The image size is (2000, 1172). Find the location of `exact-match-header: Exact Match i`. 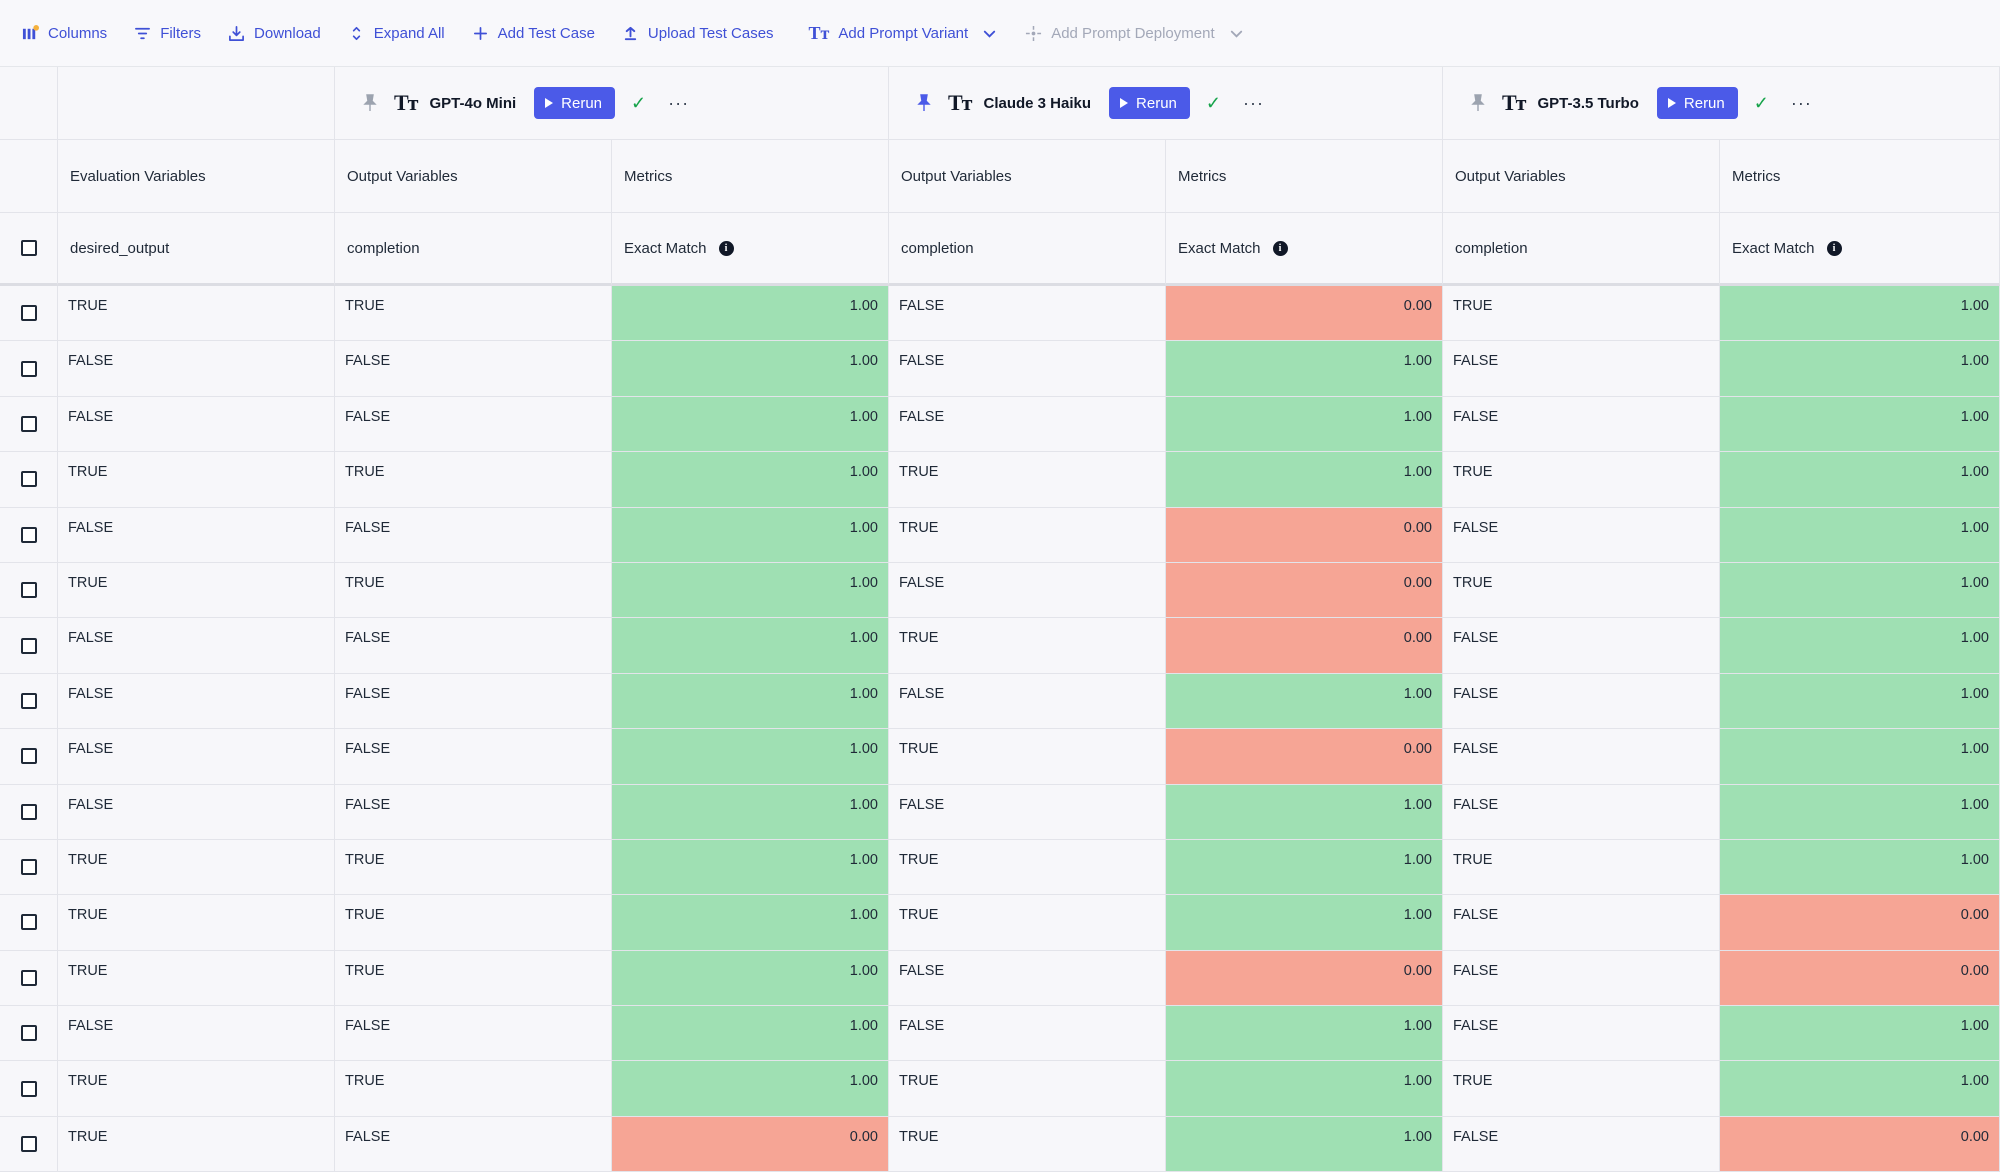

exact-match-header: Exact Match i is located at coordinates (1304, 249).